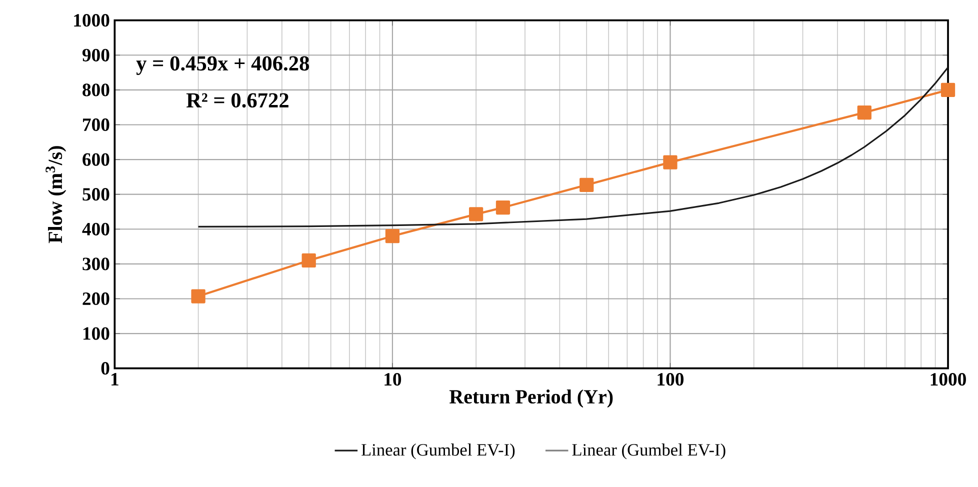 This screenshot has height=487, width=978. I want to click on y-tick-label: 500, so click(96, 194).